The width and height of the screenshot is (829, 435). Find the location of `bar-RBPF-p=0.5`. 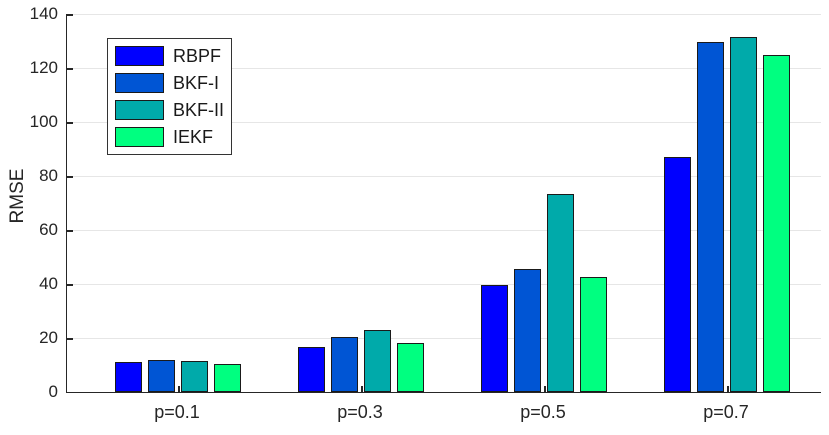

bar-RBPF-p=0.5 is located at coordinates (494, 338).